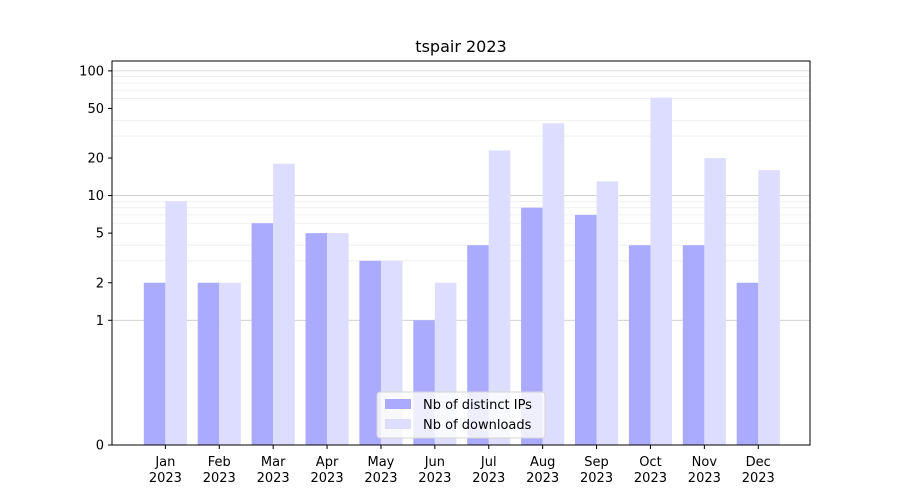 Image resolution: width=900 pixels, height=500 pixels. Describe the element at coordinates (154, 363) in the screenshot. I see `bar-ips-jan` at that location.